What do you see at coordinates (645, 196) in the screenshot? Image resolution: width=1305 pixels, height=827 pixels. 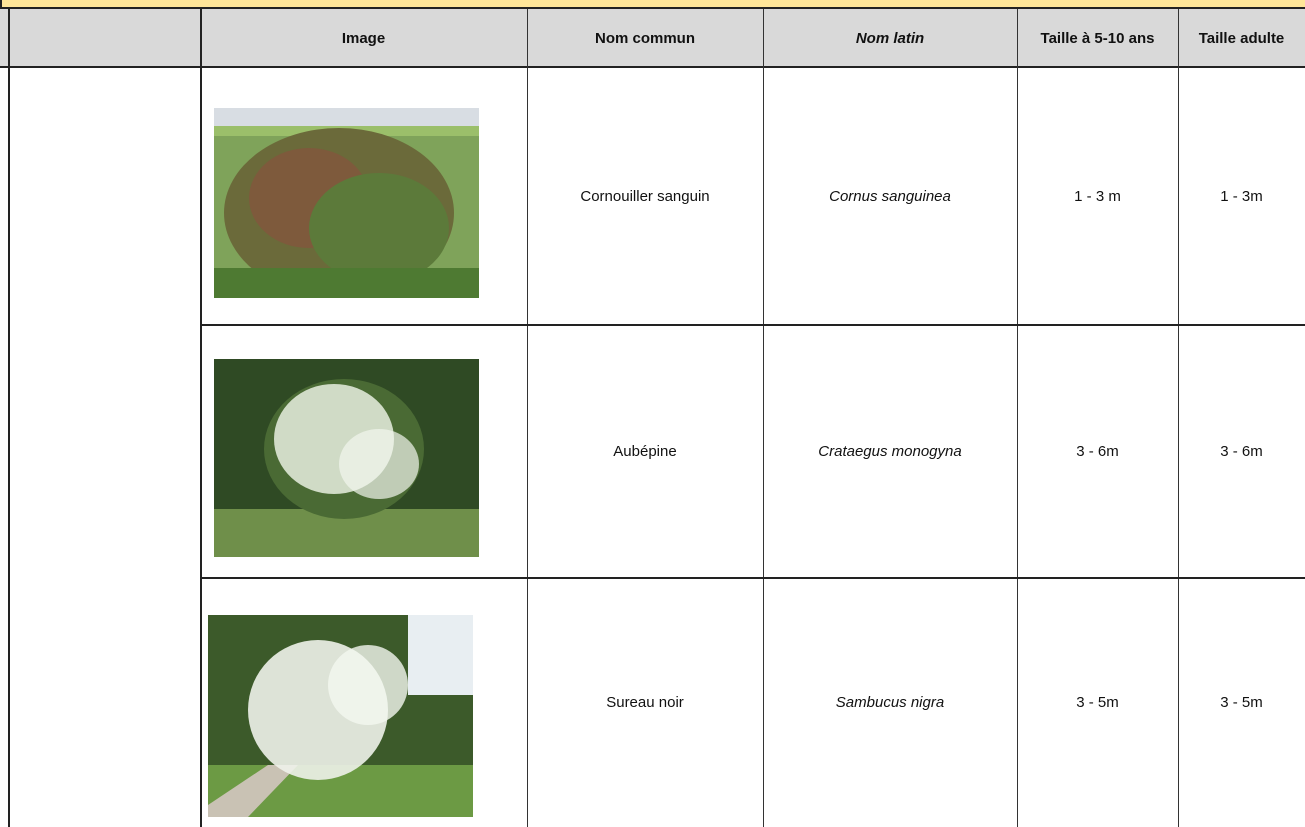 I see `table-cell: Cornouiller sanguin` at bounding box center [645, 196].